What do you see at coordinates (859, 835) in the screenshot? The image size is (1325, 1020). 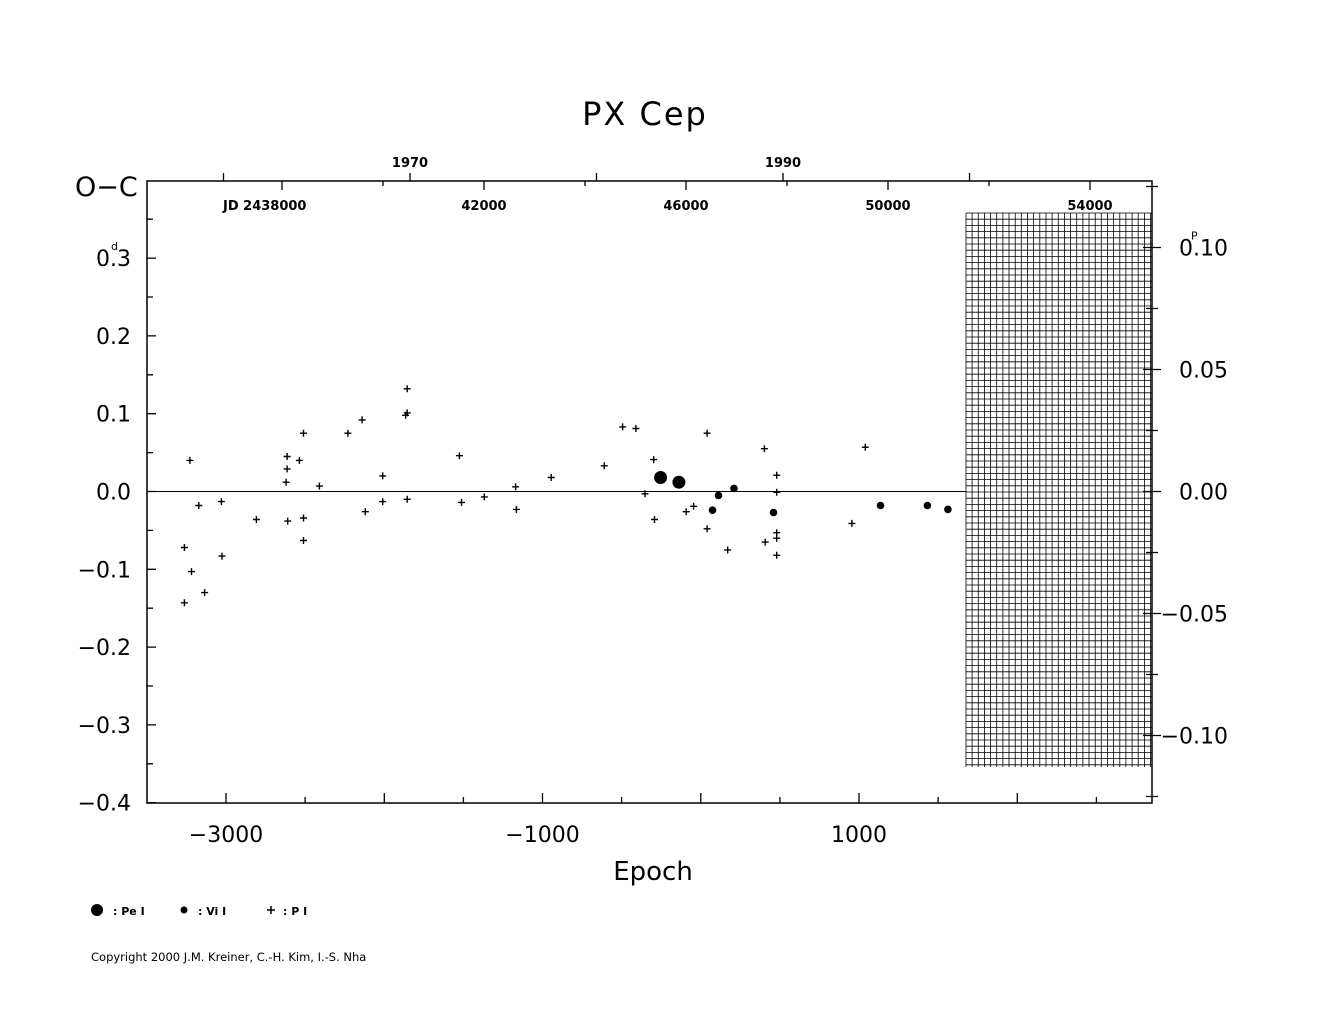 I see `x-tick-label: 1000` at bounding box center [859, 835].